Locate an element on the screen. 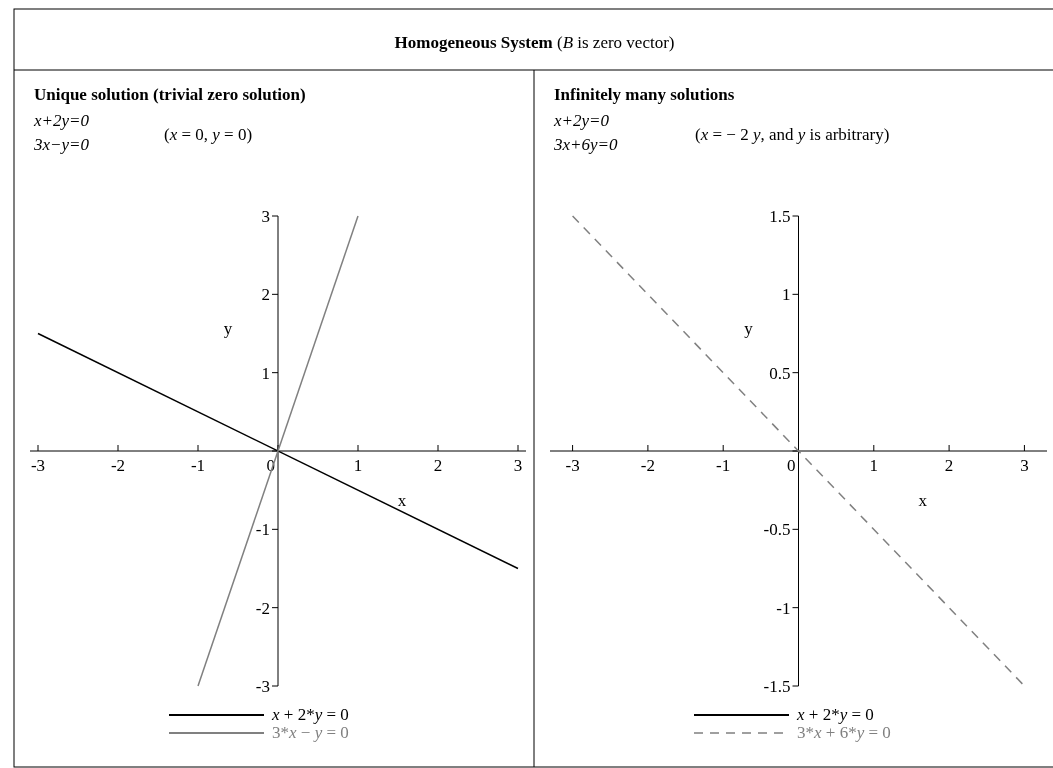 The width and height of the screenshot is (1053, 768). y-tick-label: -1.5 is located at coordinates (777, 686).